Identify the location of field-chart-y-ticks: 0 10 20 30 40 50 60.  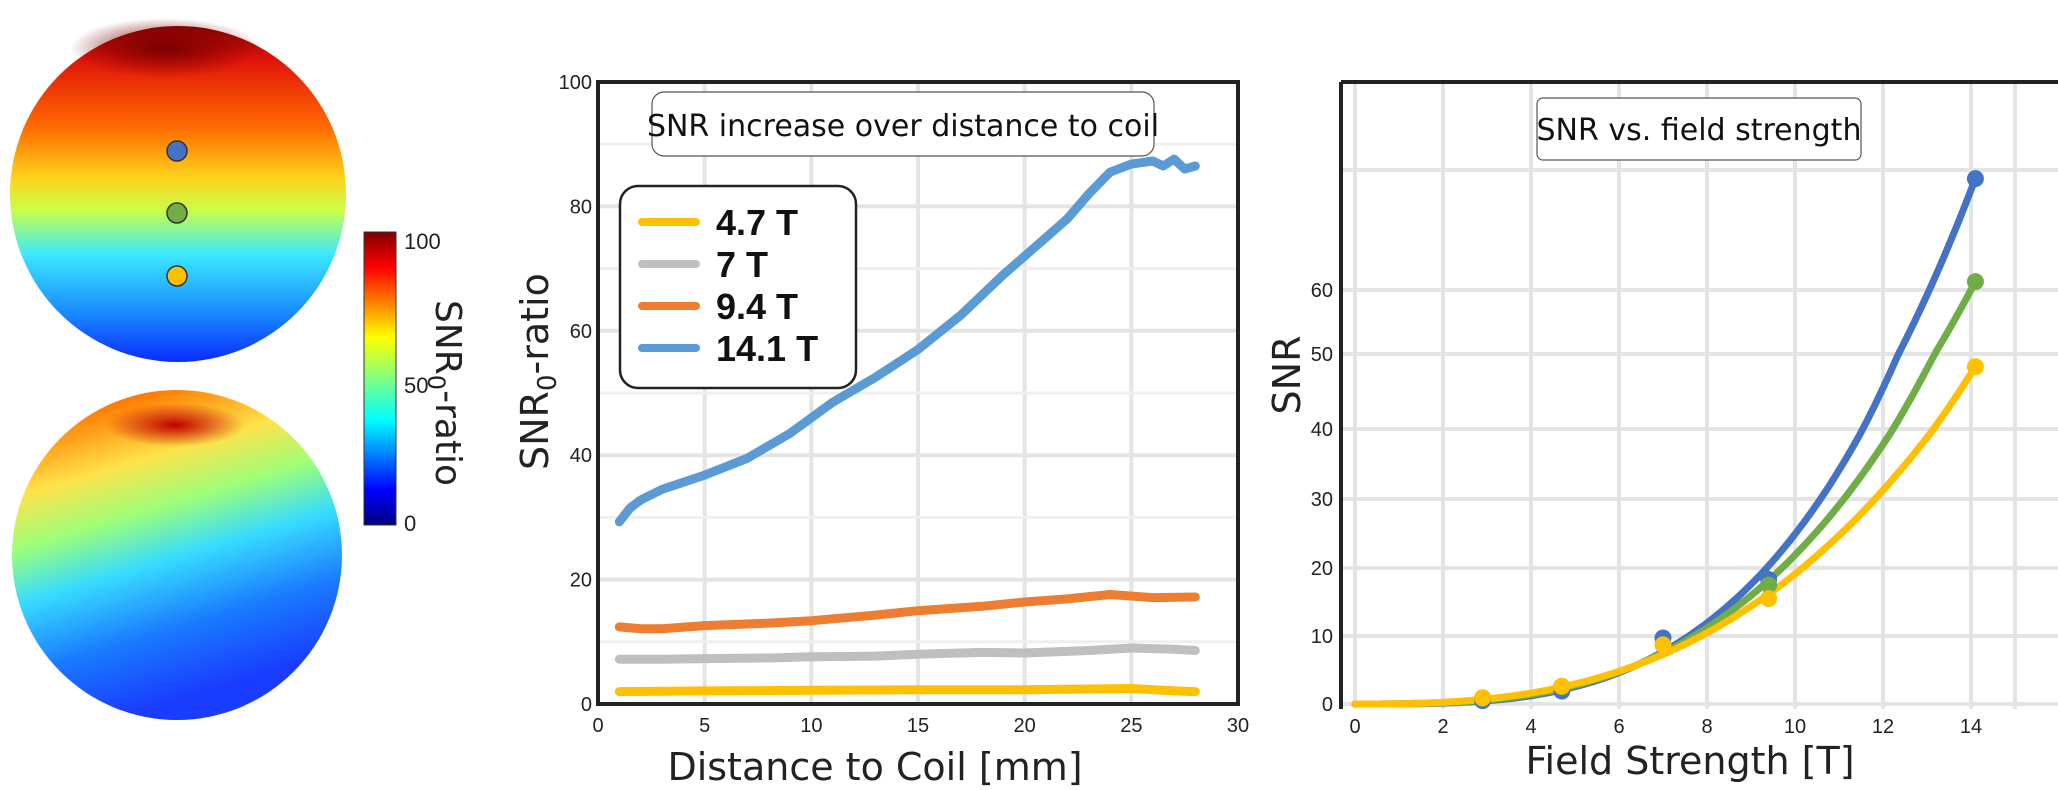
(1322, 498).